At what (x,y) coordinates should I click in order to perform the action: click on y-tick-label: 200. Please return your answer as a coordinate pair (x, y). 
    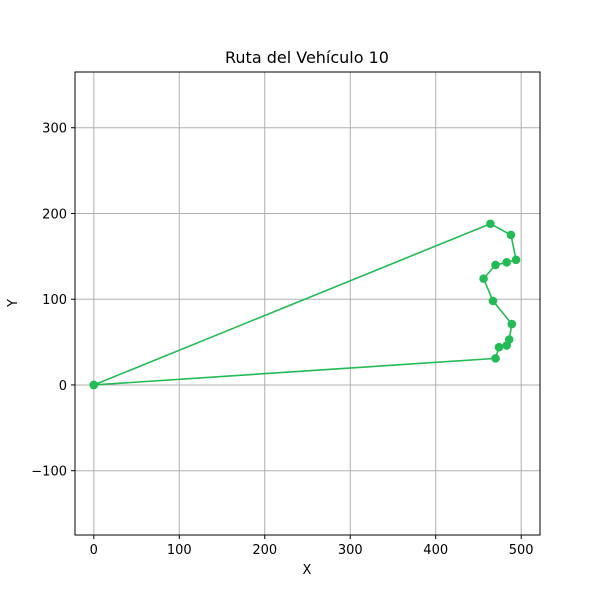
    Looking at the image, I should click on (54, 214).